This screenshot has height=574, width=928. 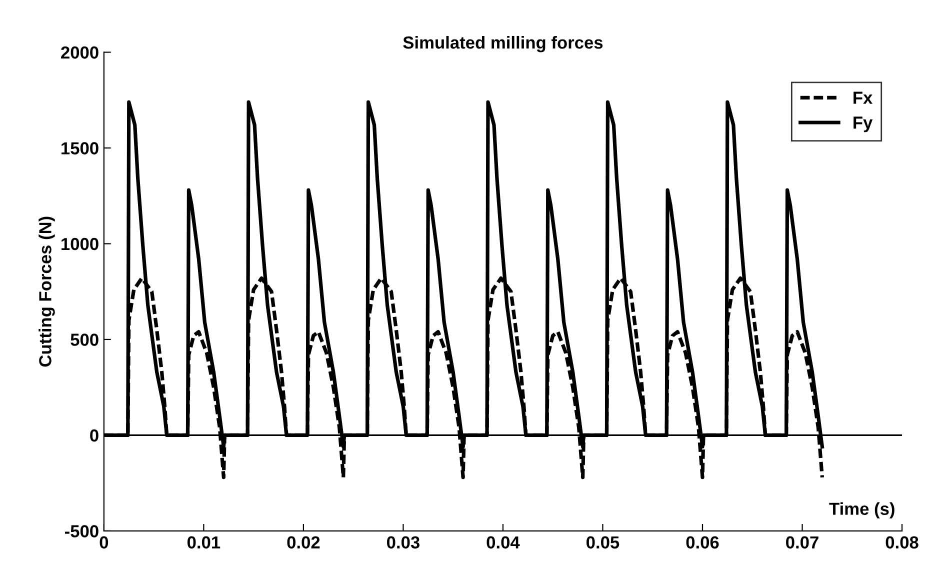 What do you see at coordinates (81, 531) in the screenshot?
I see `y-tick-label: -500` at bounding box center [81, 531].